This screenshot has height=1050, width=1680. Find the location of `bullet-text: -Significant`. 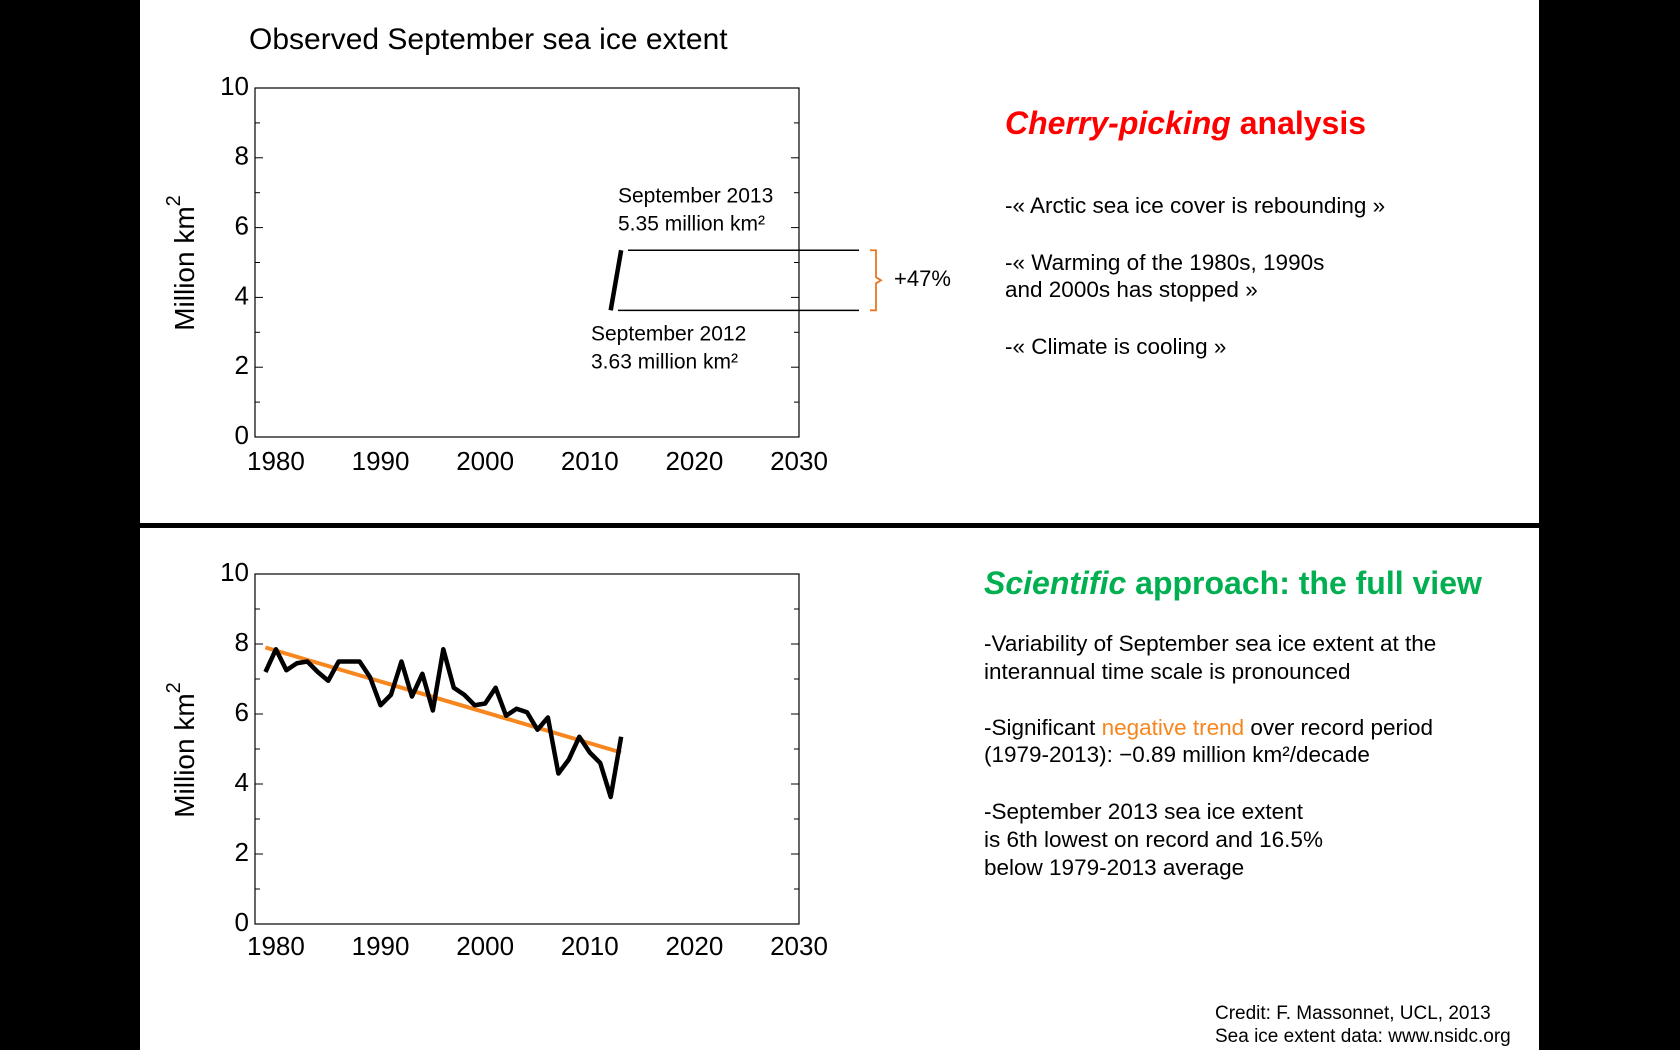

bullet-text: -Significant is located at coordinates (1043, 727).